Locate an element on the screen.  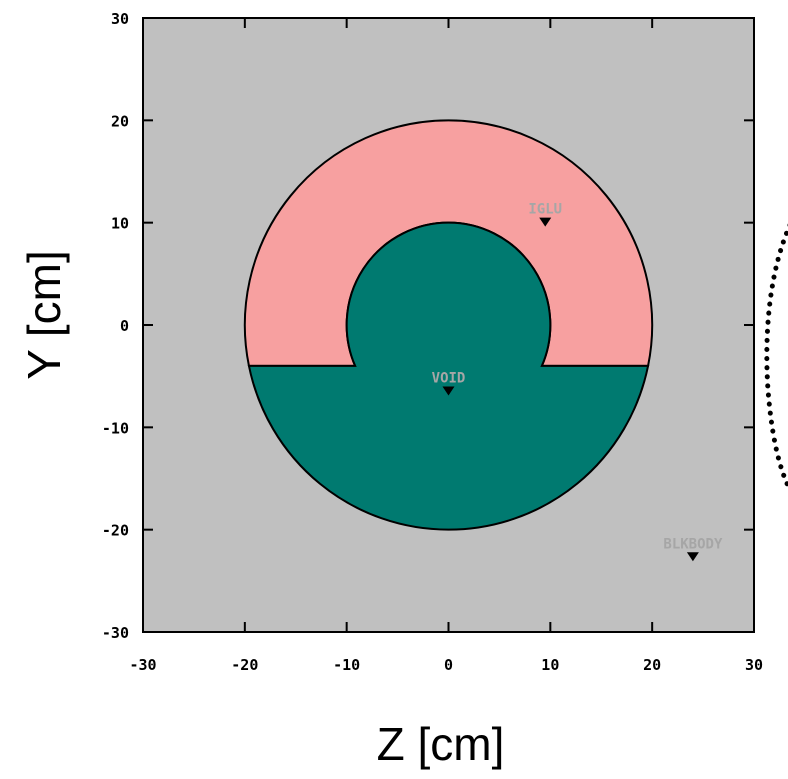
x-tick-label: -20 is located at coordinates (244, 665).